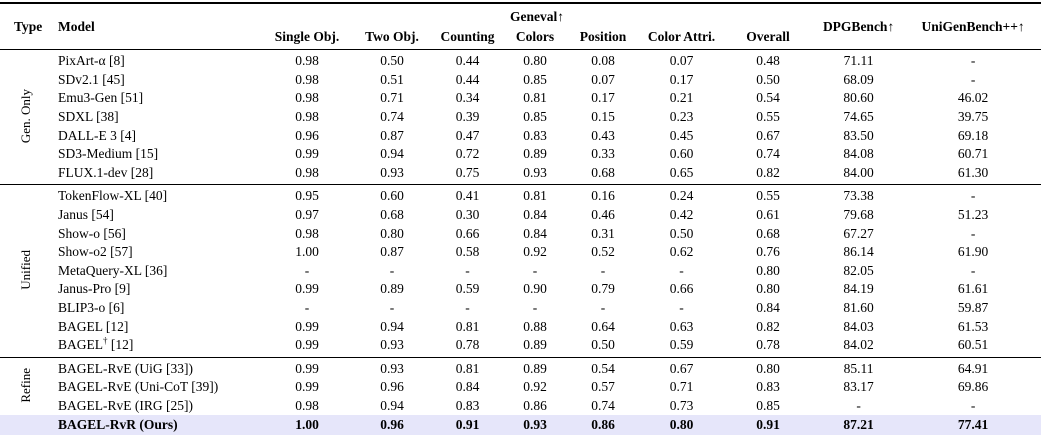 The height and width of the screenshot is (435, 1041). Describe the element at coordinates (858, 61) in the screenshot. I see `metric-value: 71.11` at that location.